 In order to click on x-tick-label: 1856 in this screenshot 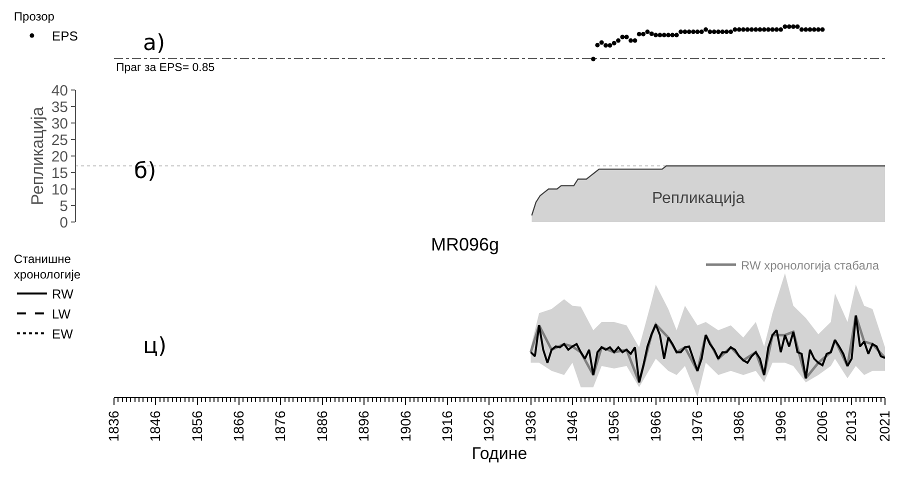, I will do `click(196, 426)`.